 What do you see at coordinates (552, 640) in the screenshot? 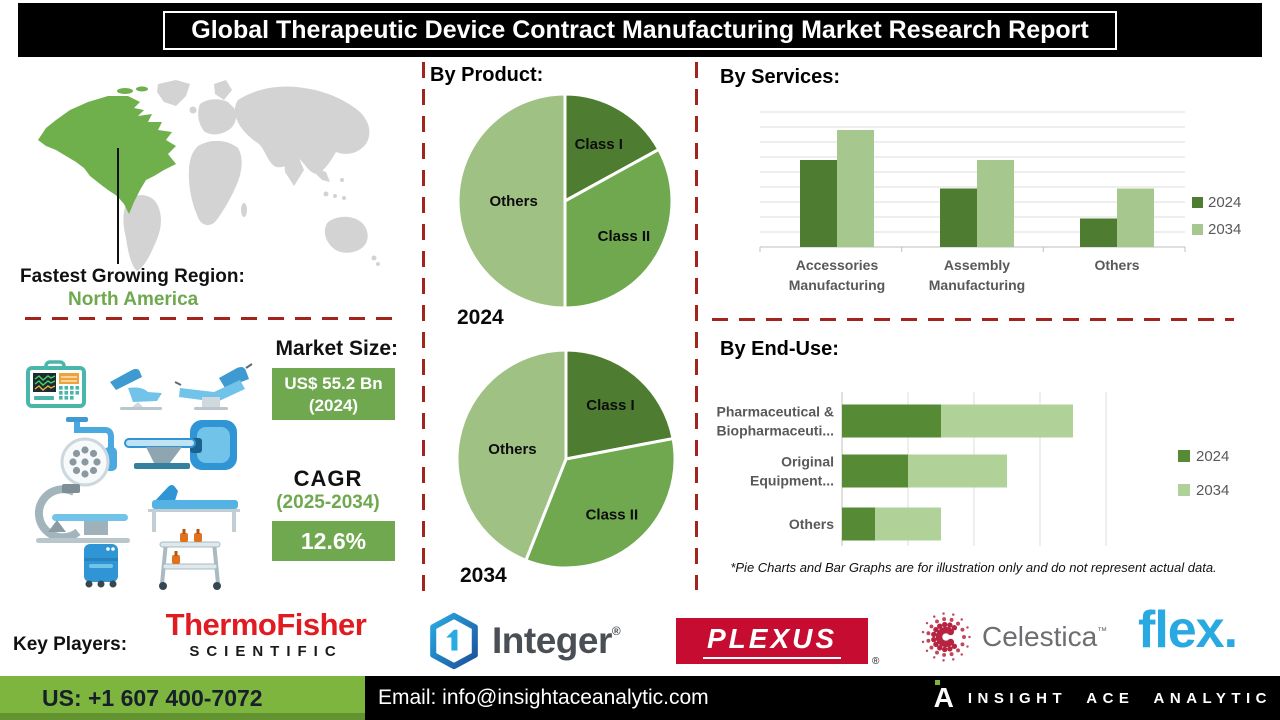
I see `integer-text: Integer` at bounding box center [552, 640].